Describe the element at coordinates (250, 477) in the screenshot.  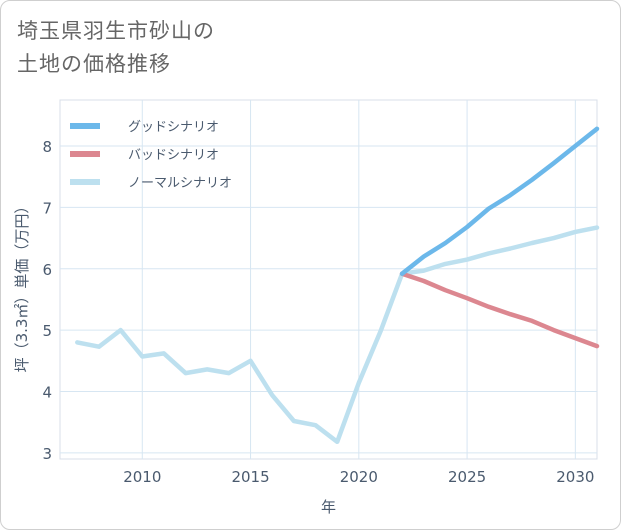
I see `x-tick-label: 2015` at that location.